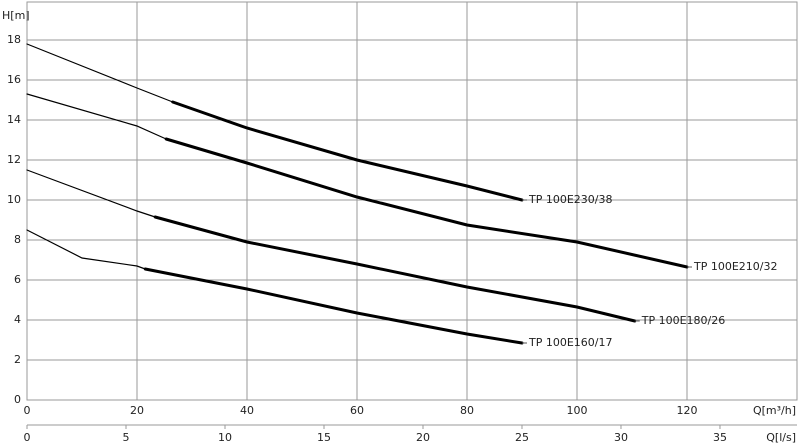 The image size is (800, 448). I want to click on y-tick-label: 4, so click(17, 319).